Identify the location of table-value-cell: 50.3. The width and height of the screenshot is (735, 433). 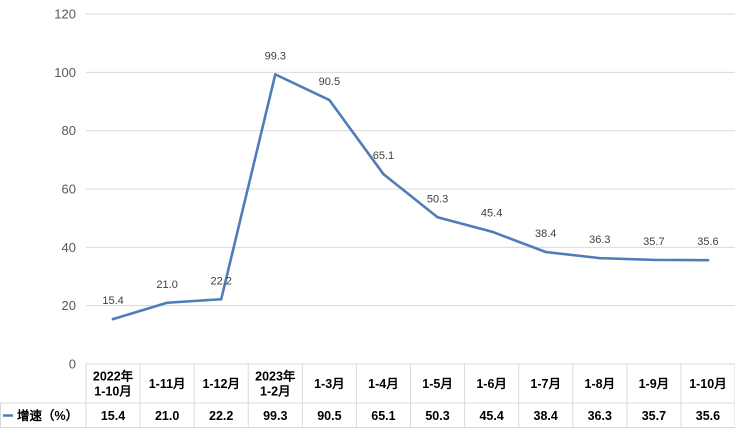
(437, 416).